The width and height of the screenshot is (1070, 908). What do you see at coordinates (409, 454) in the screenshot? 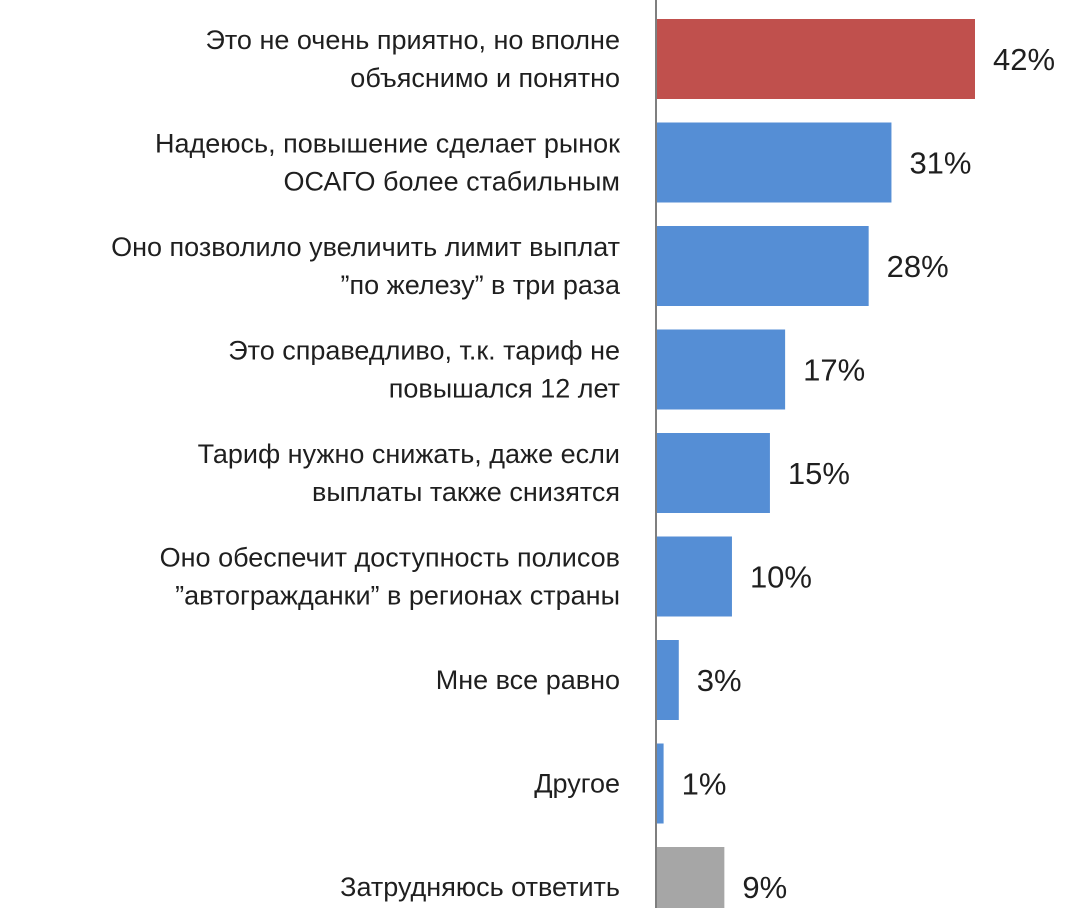
I see `category-label-5-line-1: Тариф нужно снижать, даже если` at bounding box center [409, 454].